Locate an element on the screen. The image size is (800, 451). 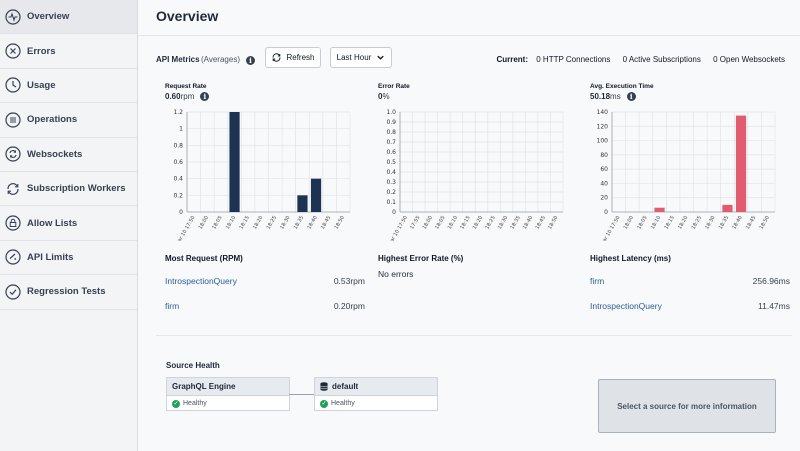
chart-value-unit: rpm is located at coordinates (187, 96).